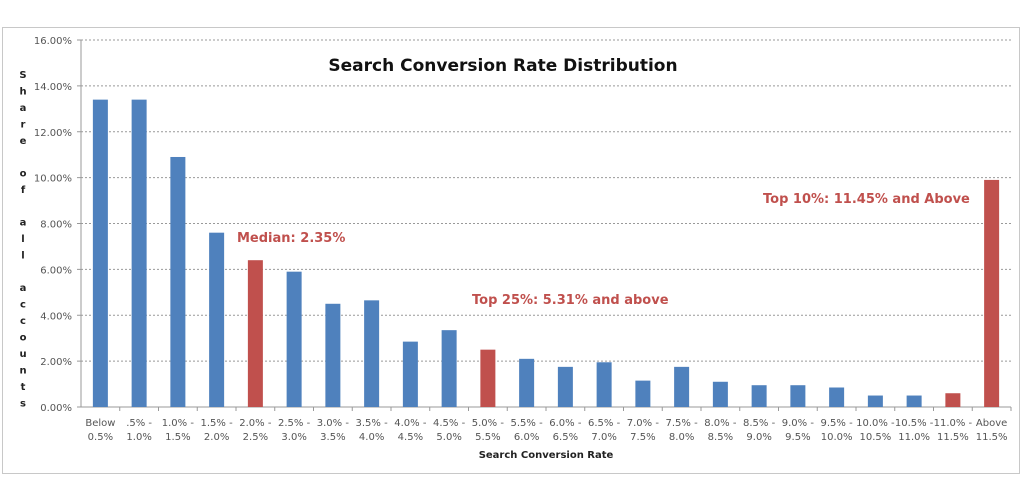 The image size is (1024, 503). Describe the element at coordinates (565, 423) in the screenshot. I see `x-tick-label: 6.0% -` at that location.